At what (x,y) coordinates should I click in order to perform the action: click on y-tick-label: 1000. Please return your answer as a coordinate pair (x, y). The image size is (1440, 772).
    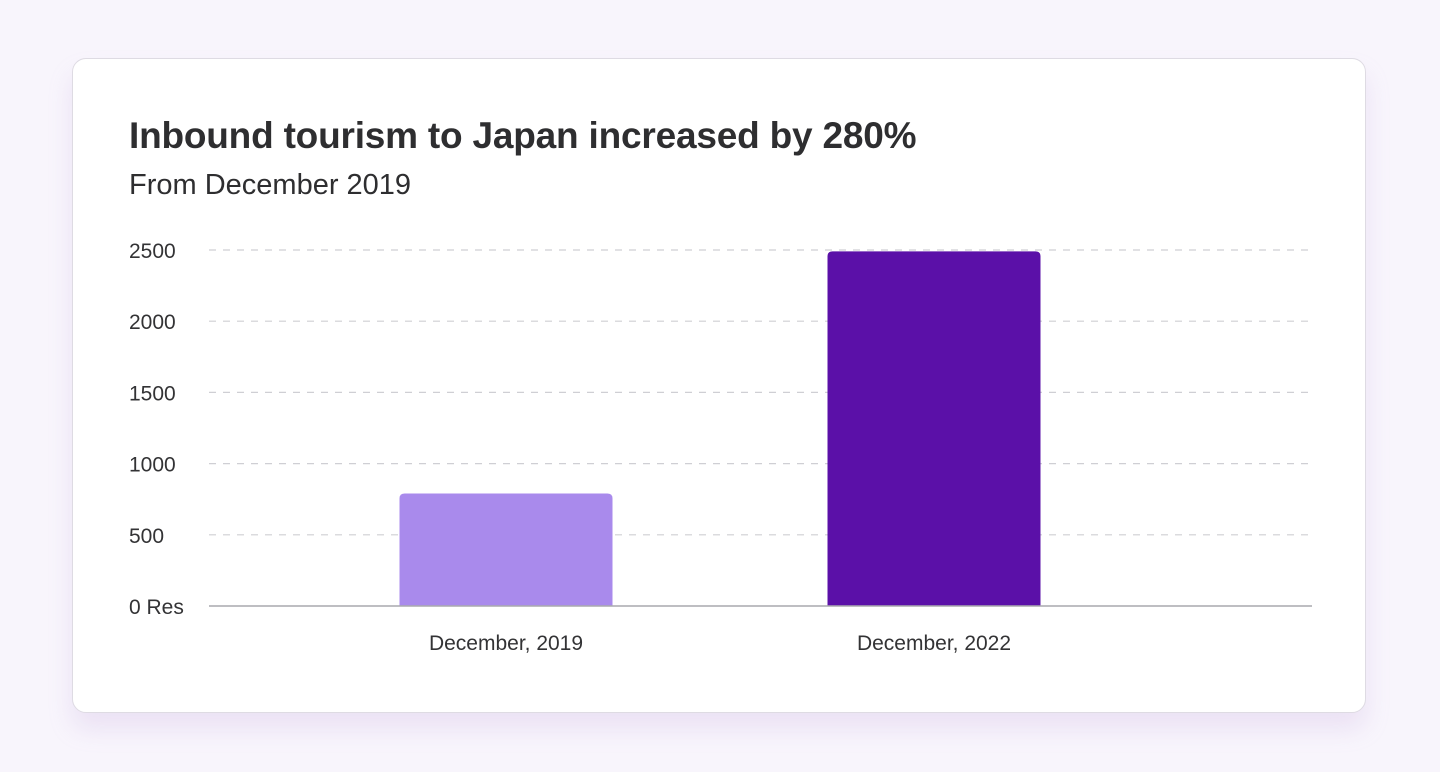
    Looking at the image, I should click on (152, 465).